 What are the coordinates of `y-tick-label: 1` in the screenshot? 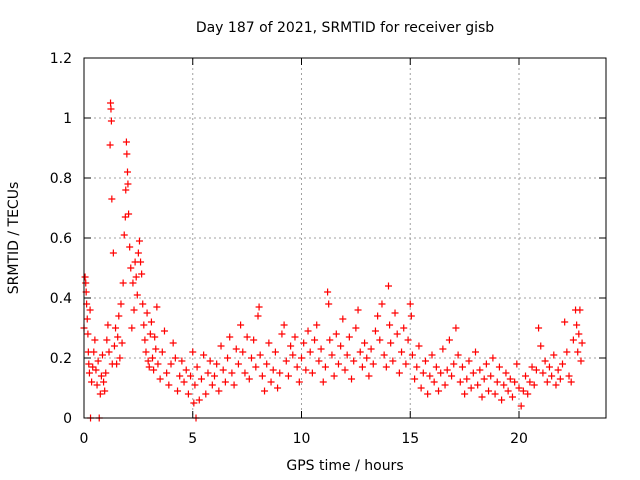 It's located at (67, 119).